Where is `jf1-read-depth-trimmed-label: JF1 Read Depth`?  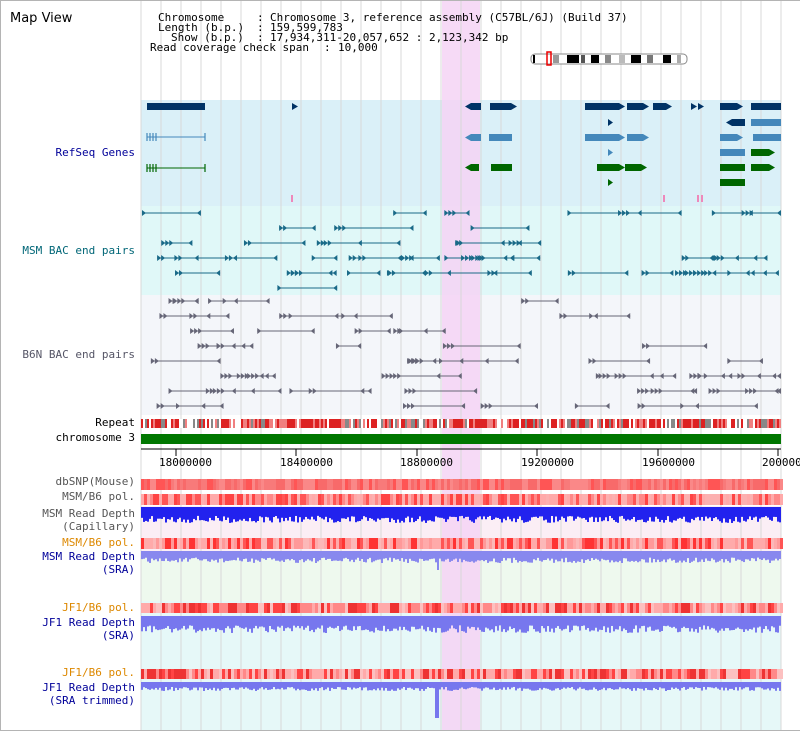 jf1-read-depth-trimmed-label: JF1 Read Depth is located at coordinates (88, 687).